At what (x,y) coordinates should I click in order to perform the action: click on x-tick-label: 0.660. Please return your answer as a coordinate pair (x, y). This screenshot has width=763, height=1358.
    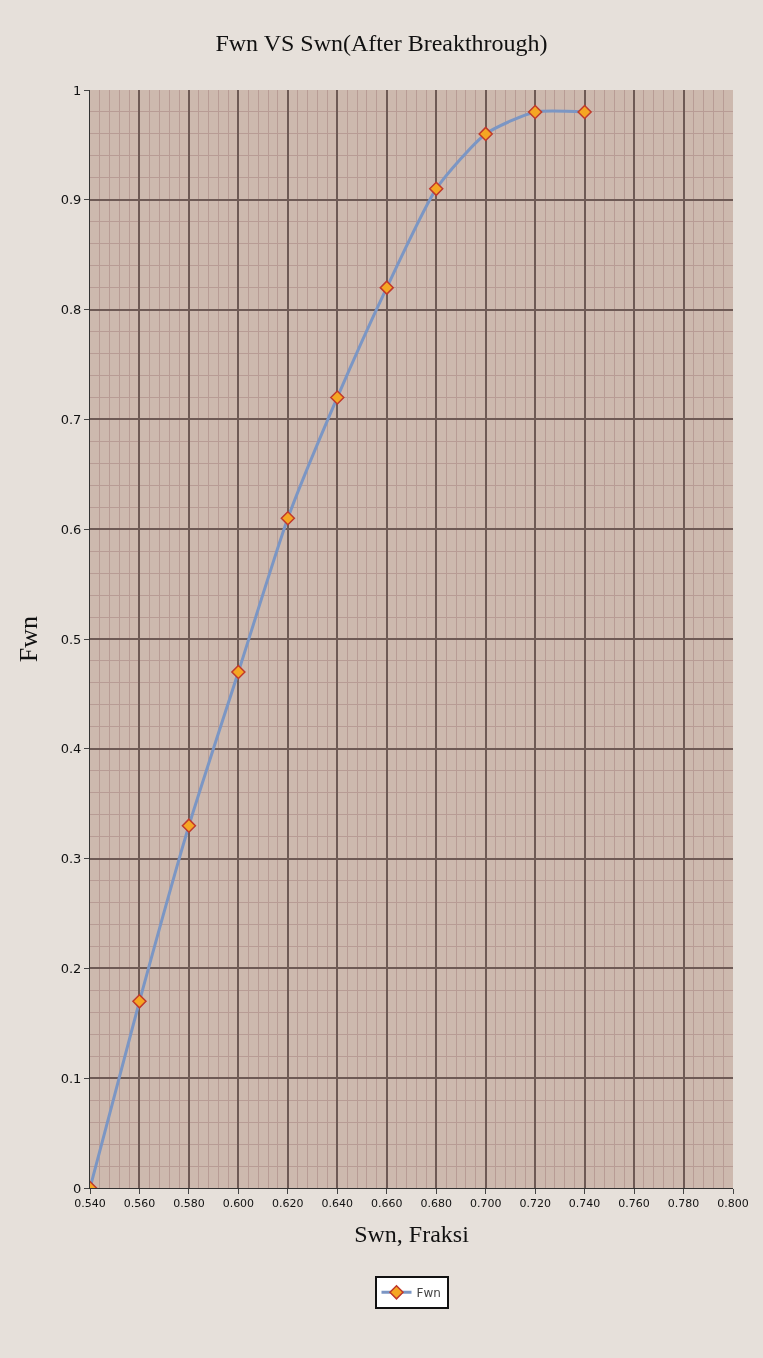
    Looking at the image, I should click on (387, 1204).